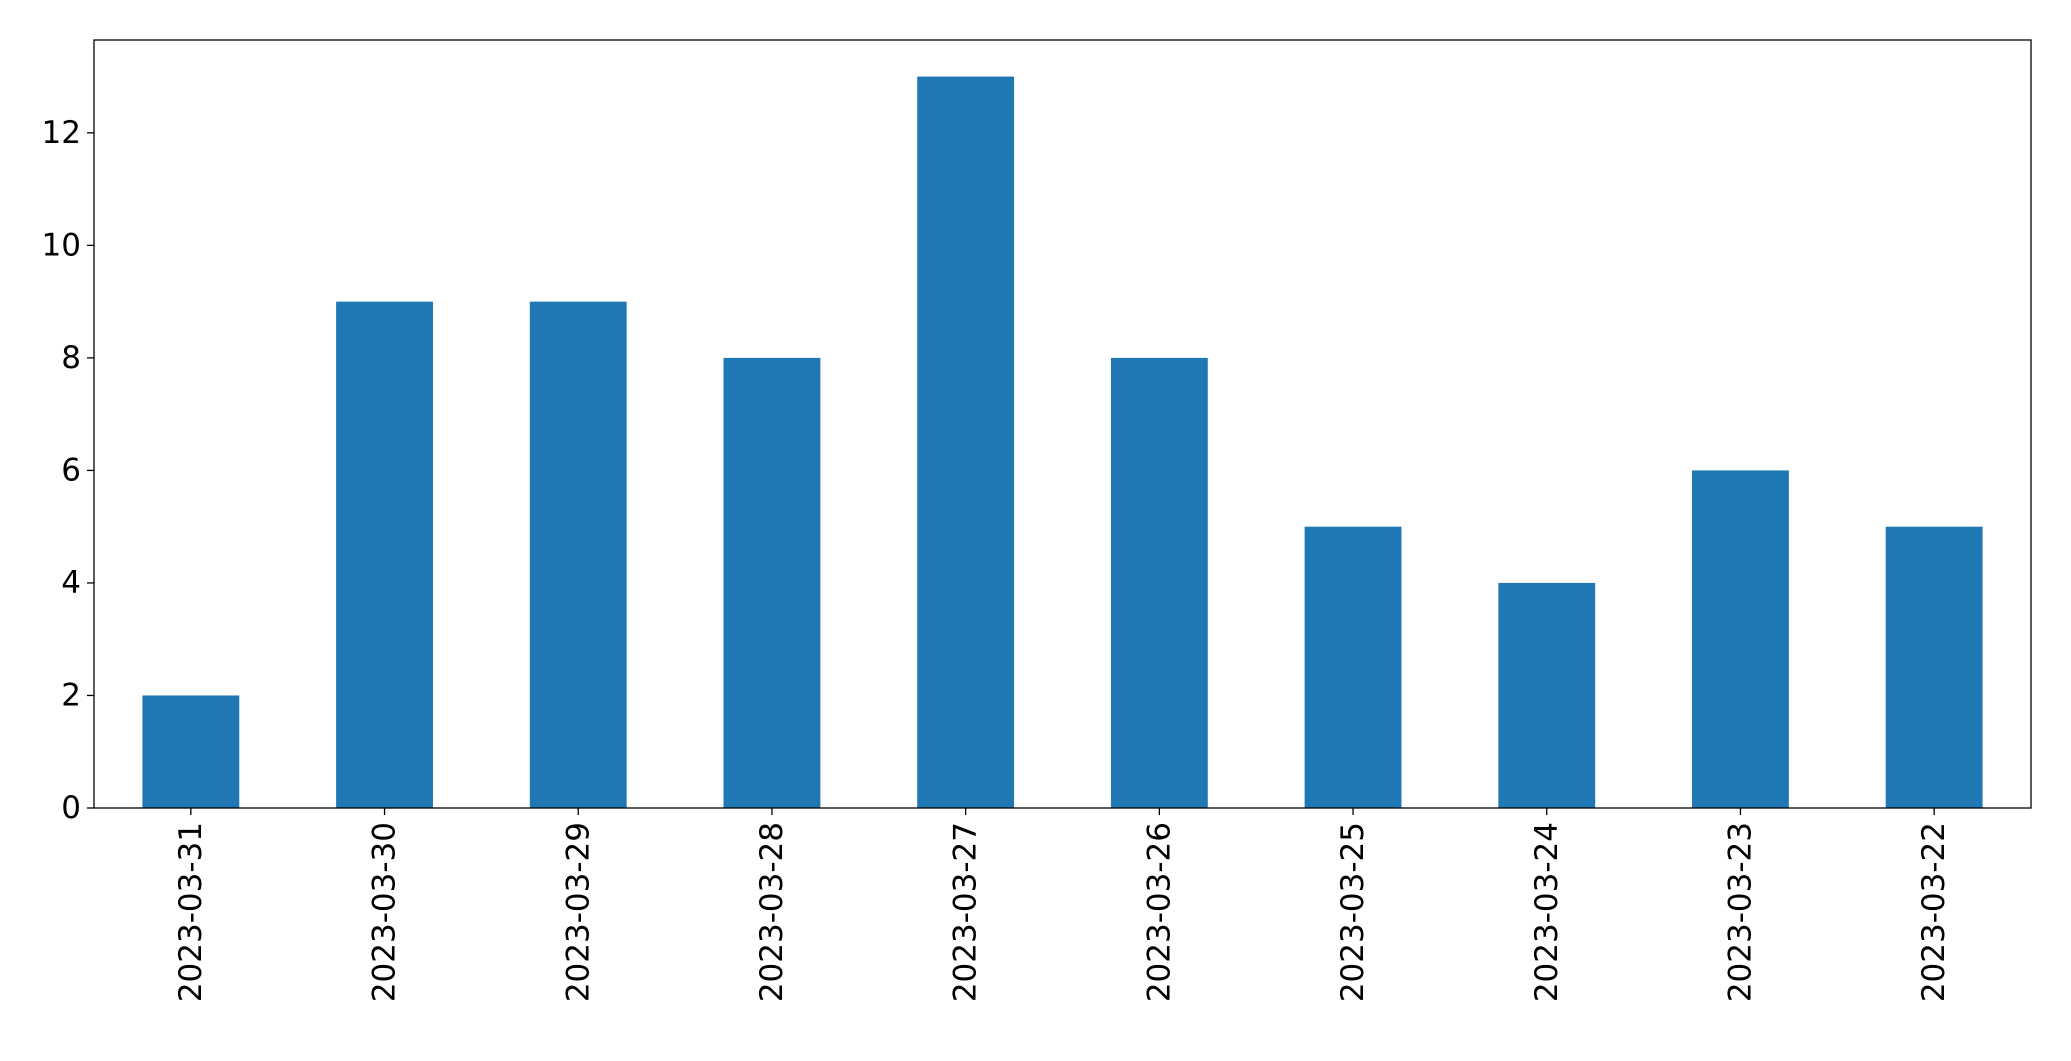  What do you see at coordinates (71, 470) in the screenshot?
I see `y-tick-label: 6` at bounding box center [71, 470].